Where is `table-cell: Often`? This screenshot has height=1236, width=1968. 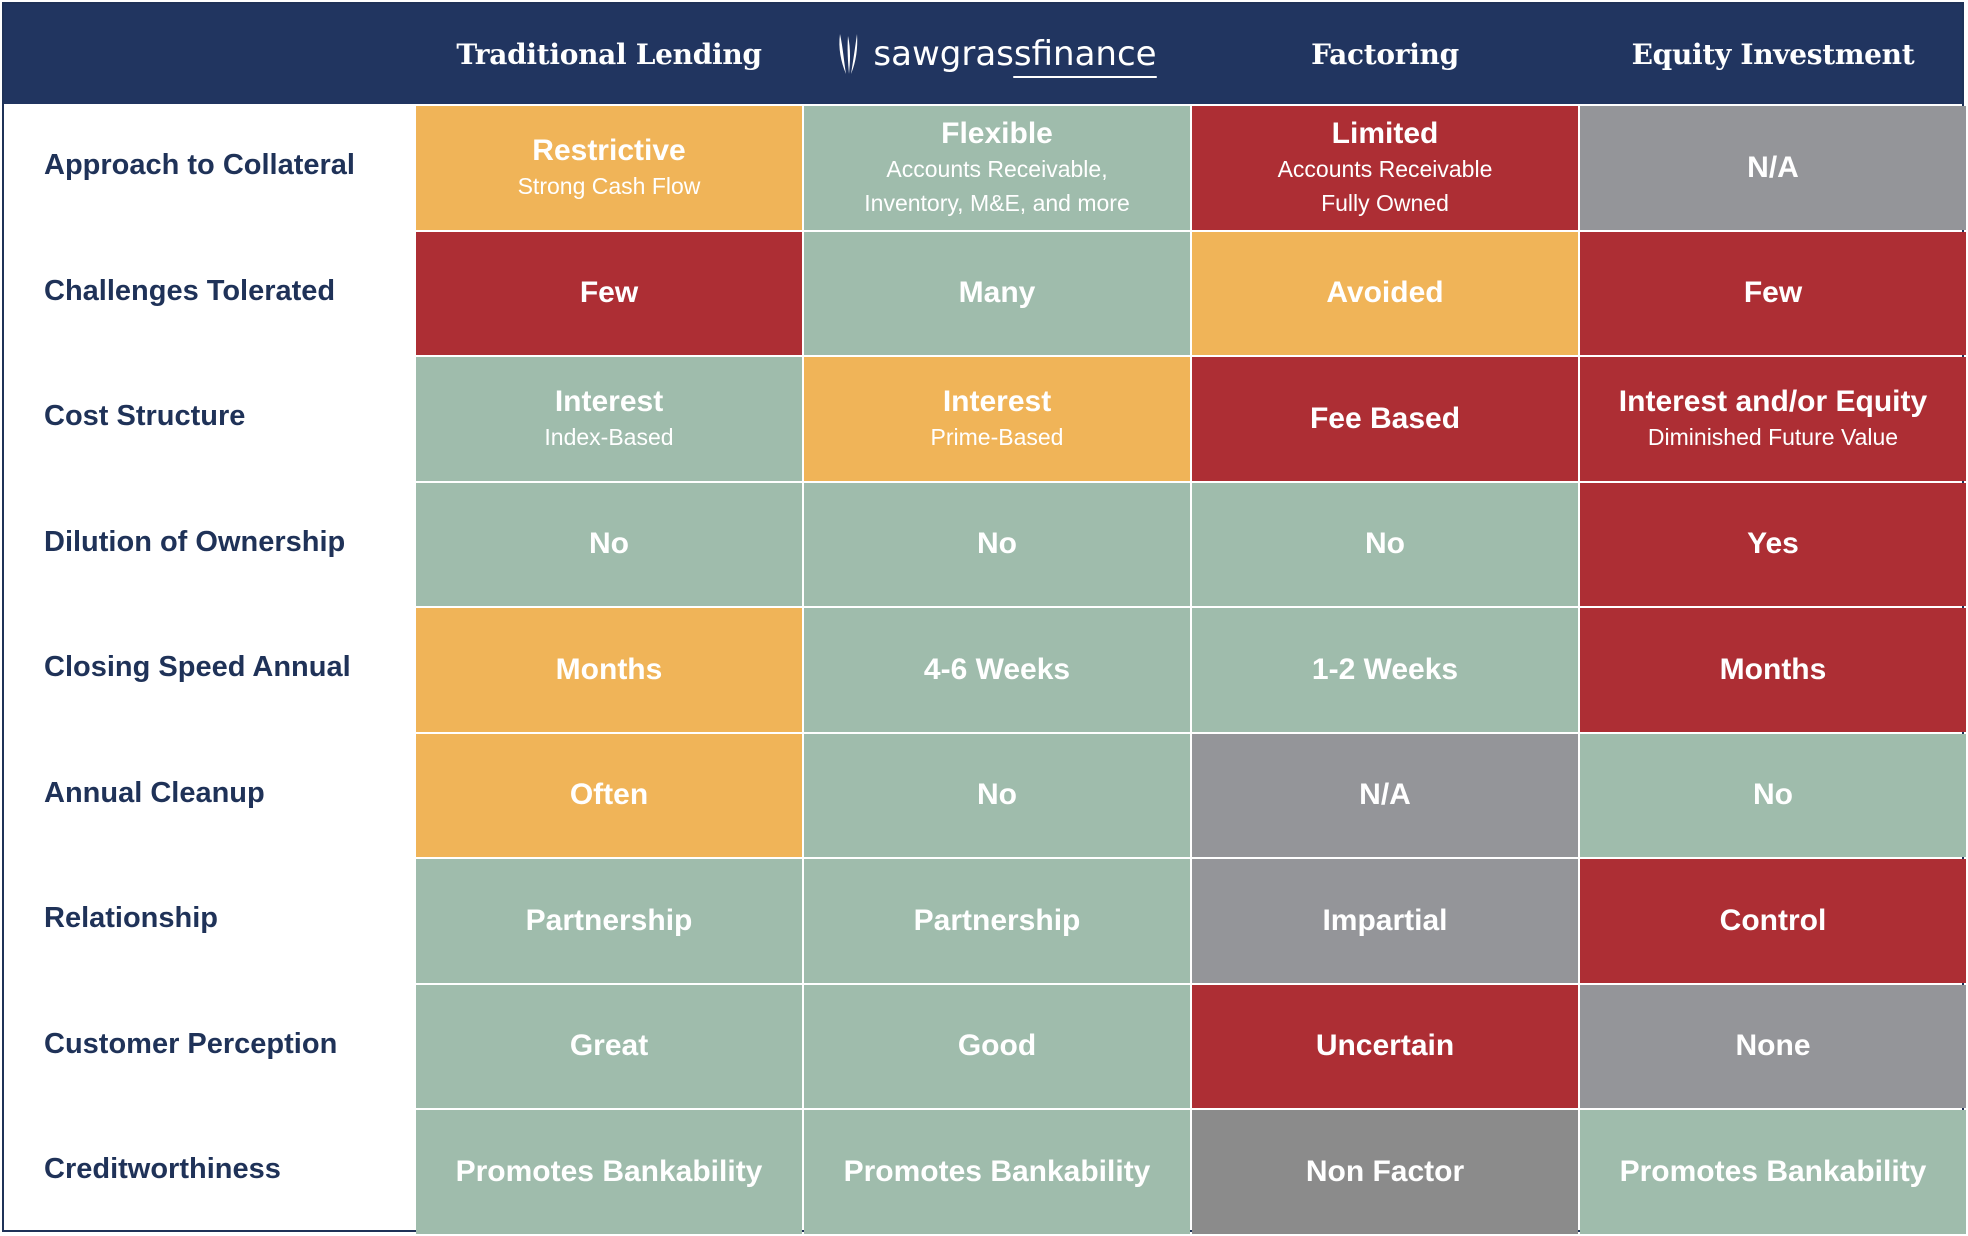 table-cell: Often is located at coordinates (609, 795).